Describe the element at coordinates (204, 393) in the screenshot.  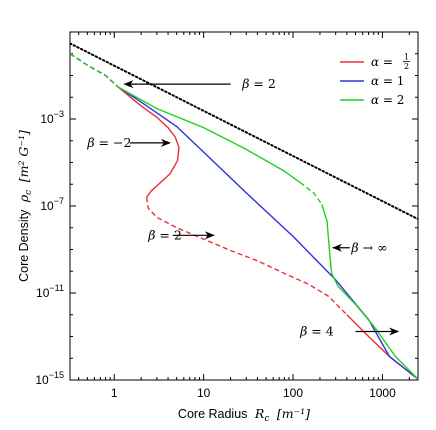
I see `x-tick-label: 10` at that location.